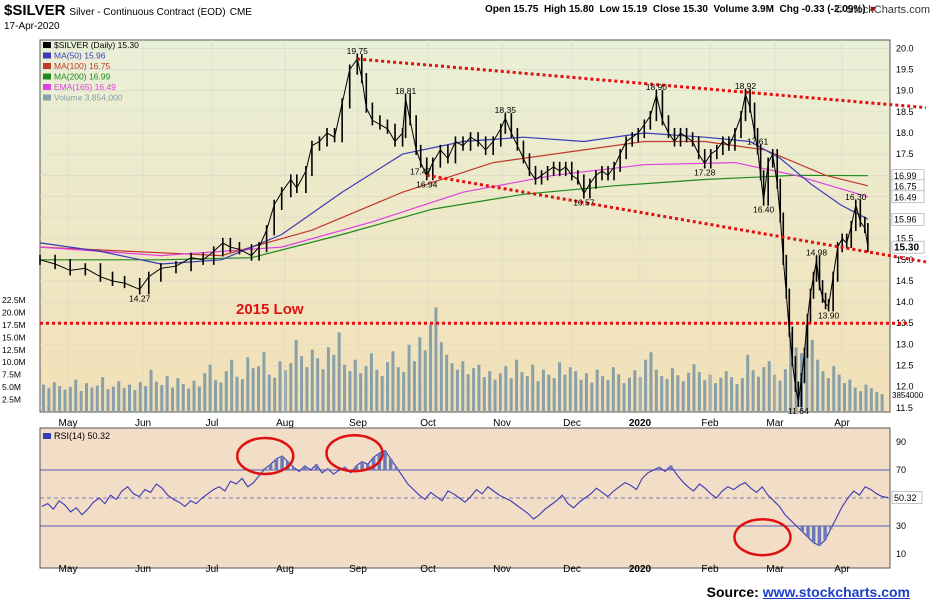 The image size is (940, 616). Describe the element at coordinates (502, 569) in the screenshot. I see `rsi-x-tick: Nov` at that location.